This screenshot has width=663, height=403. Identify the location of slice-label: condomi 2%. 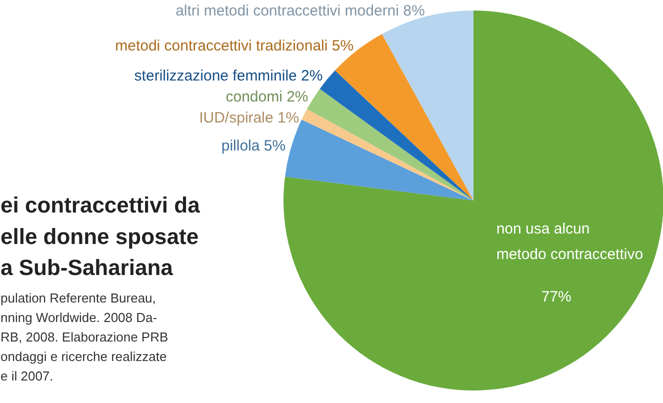
(267, 97).